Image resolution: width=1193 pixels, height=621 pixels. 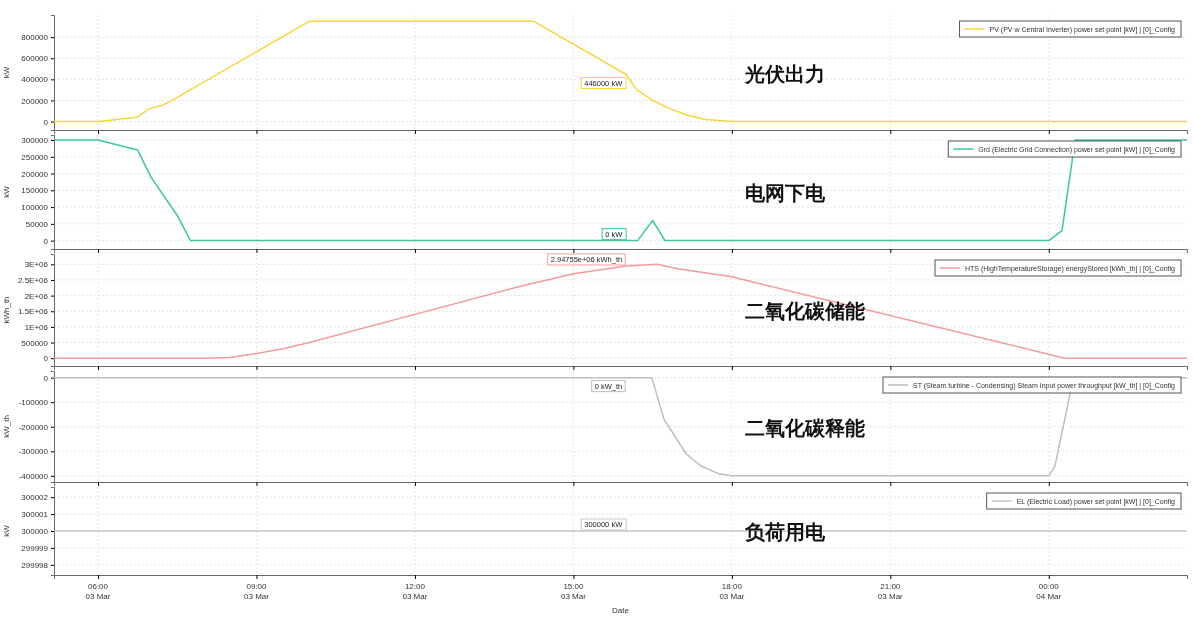 What do you see at coordinates (36, 296) in the screenshot?
I see `y-tick-label: 2E+06` at bounding box center [36, 296].